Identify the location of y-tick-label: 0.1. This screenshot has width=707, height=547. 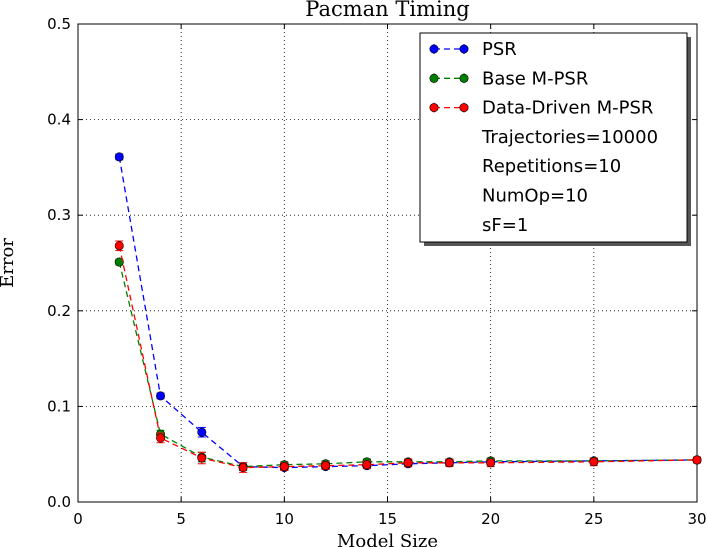
(59, 406).